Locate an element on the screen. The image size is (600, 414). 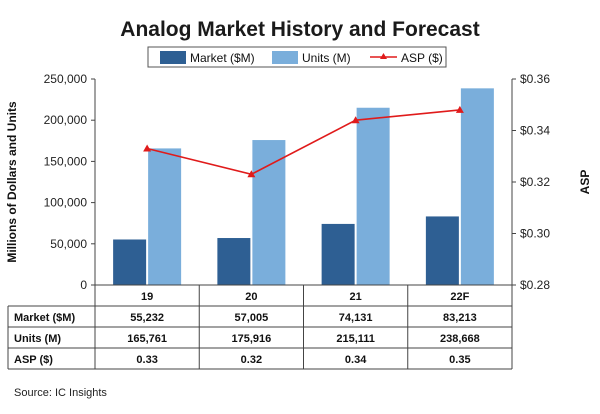
legend-label-units: Units (M) is located at coordinates (326, 58).